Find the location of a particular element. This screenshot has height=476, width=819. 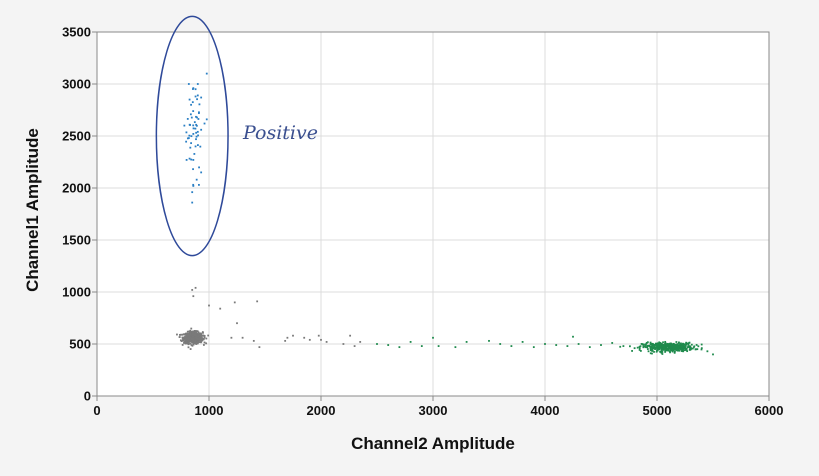

x-axis-ticks: 0 1000 2000 3000 4000 5000 6000 is located at coordinates (438, 407).